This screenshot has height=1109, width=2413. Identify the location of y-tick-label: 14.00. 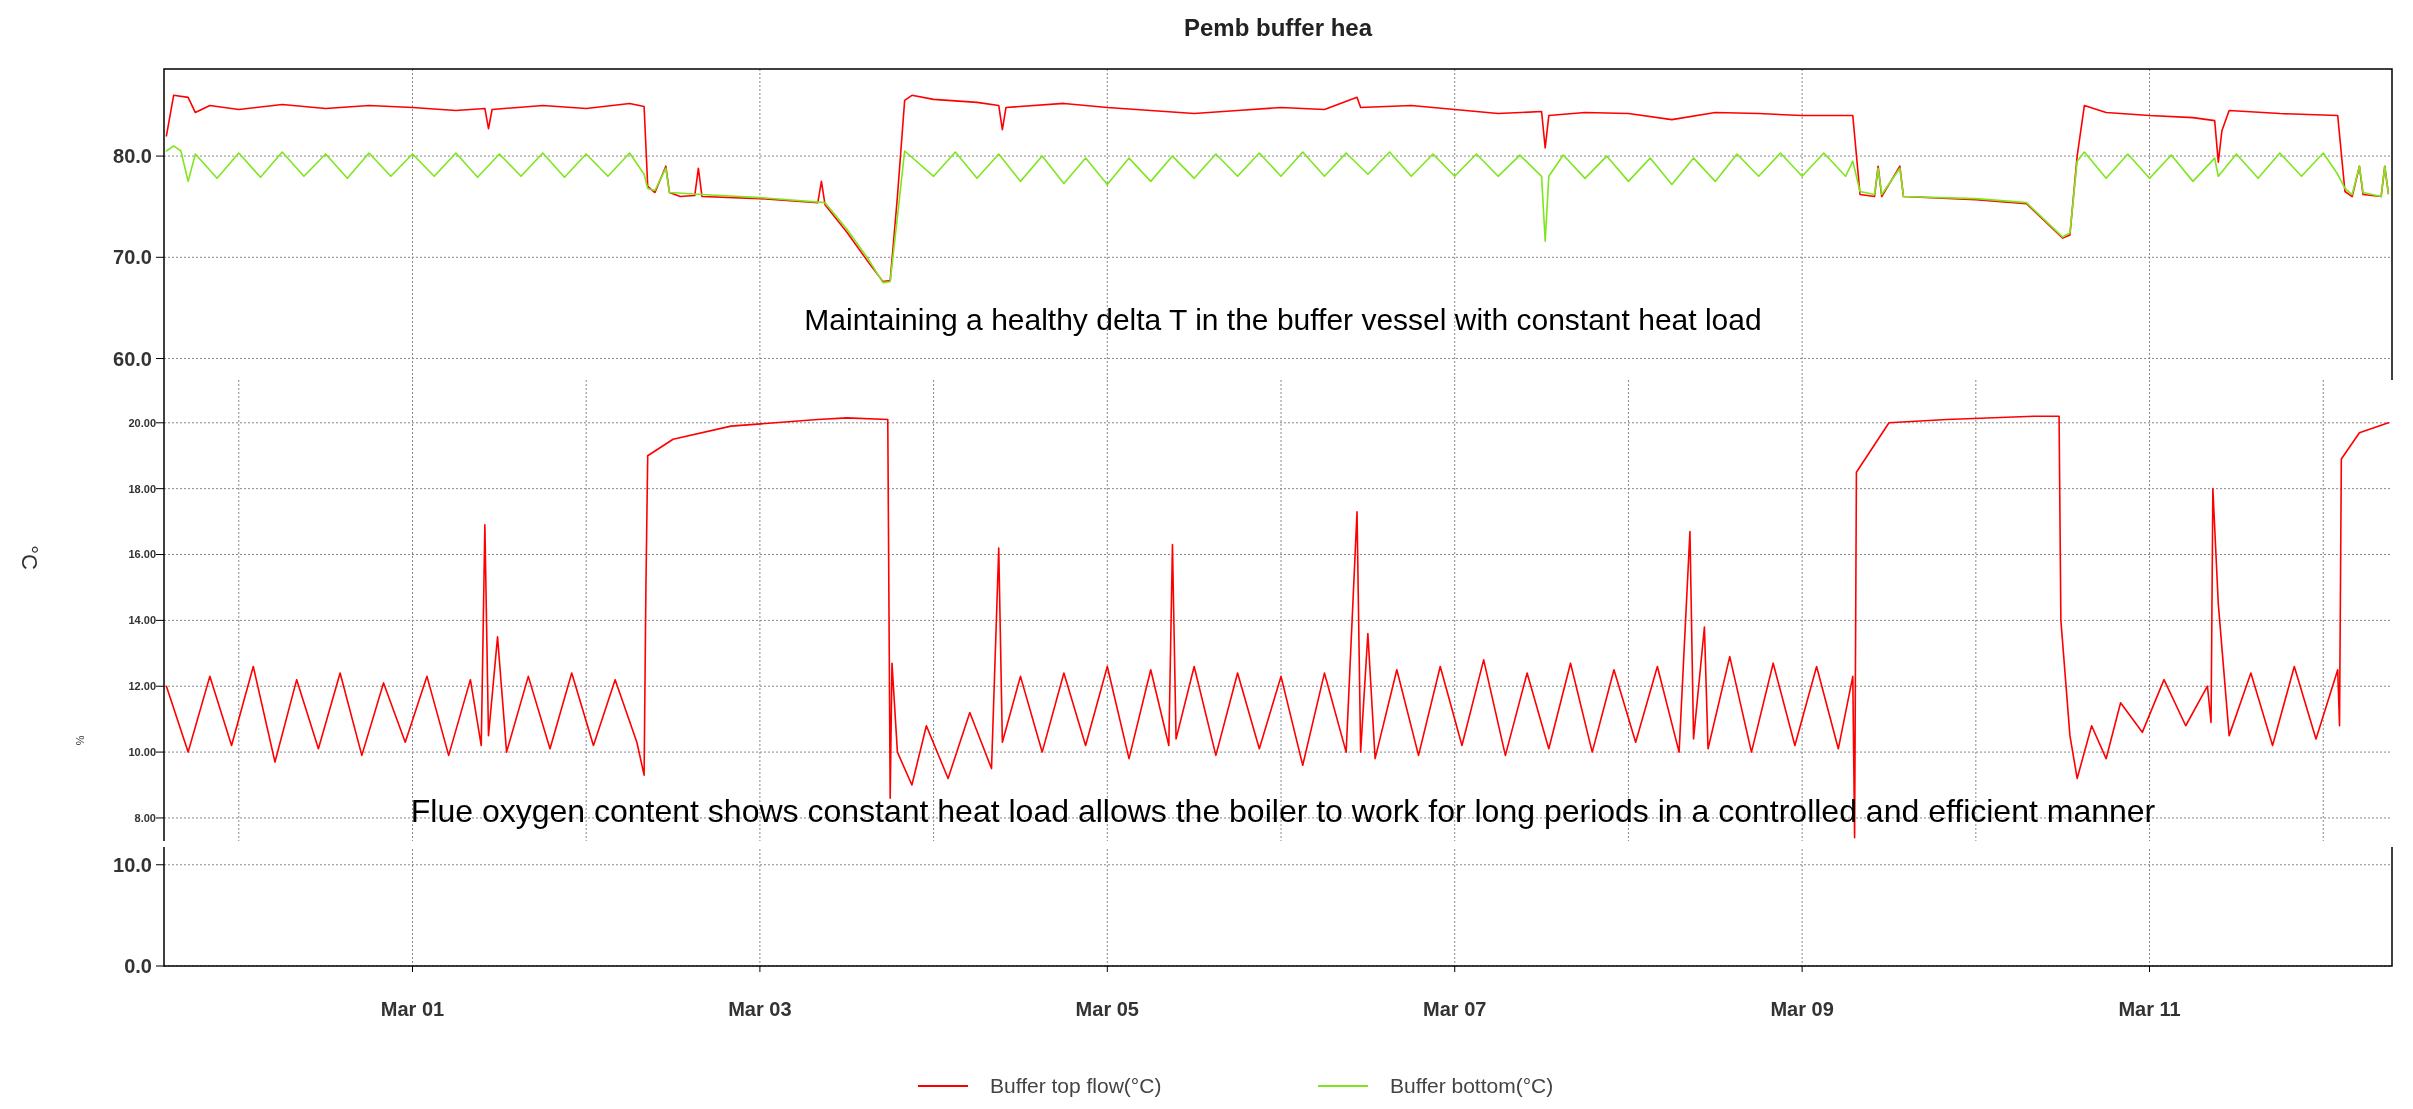
(142, 620).